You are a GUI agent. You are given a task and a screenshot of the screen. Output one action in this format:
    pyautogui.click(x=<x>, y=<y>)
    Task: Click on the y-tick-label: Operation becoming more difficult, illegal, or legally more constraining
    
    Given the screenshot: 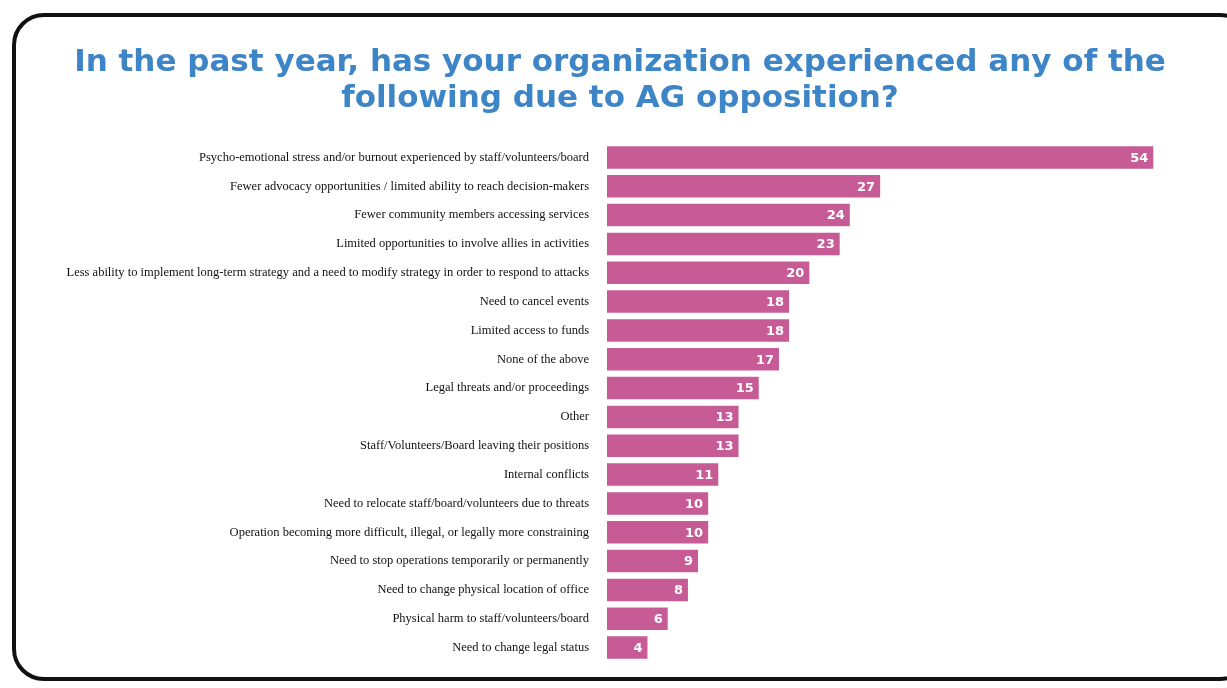 What is the action you would take?
    pyautogui.click(x=409, y=531)
    